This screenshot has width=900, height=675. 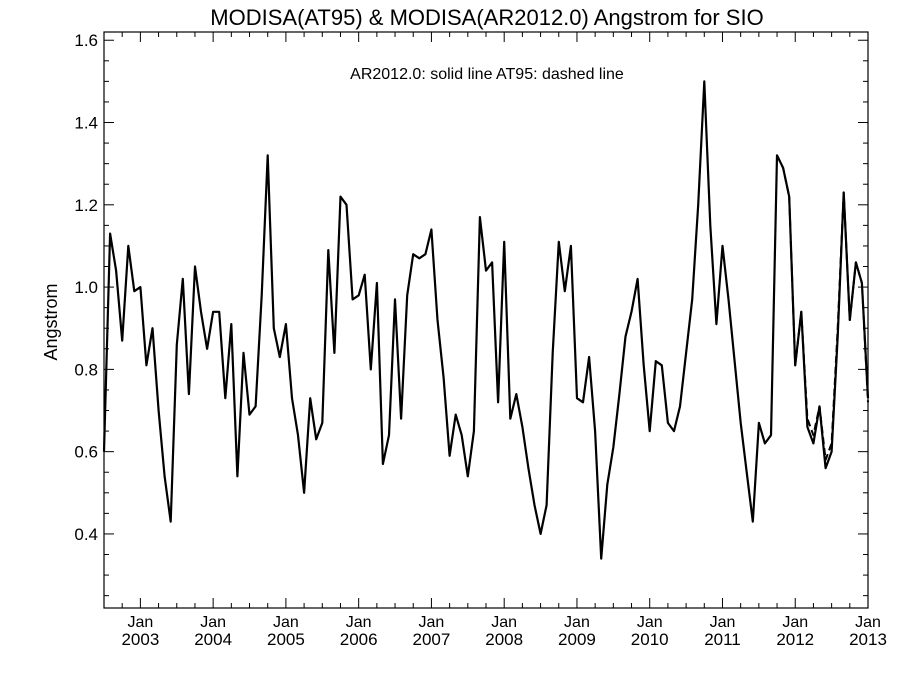 What do you see at coordinates (86, 123) in the screenshot?
I see `y-tick-label: 1.4` at bounding box center [86, 123].